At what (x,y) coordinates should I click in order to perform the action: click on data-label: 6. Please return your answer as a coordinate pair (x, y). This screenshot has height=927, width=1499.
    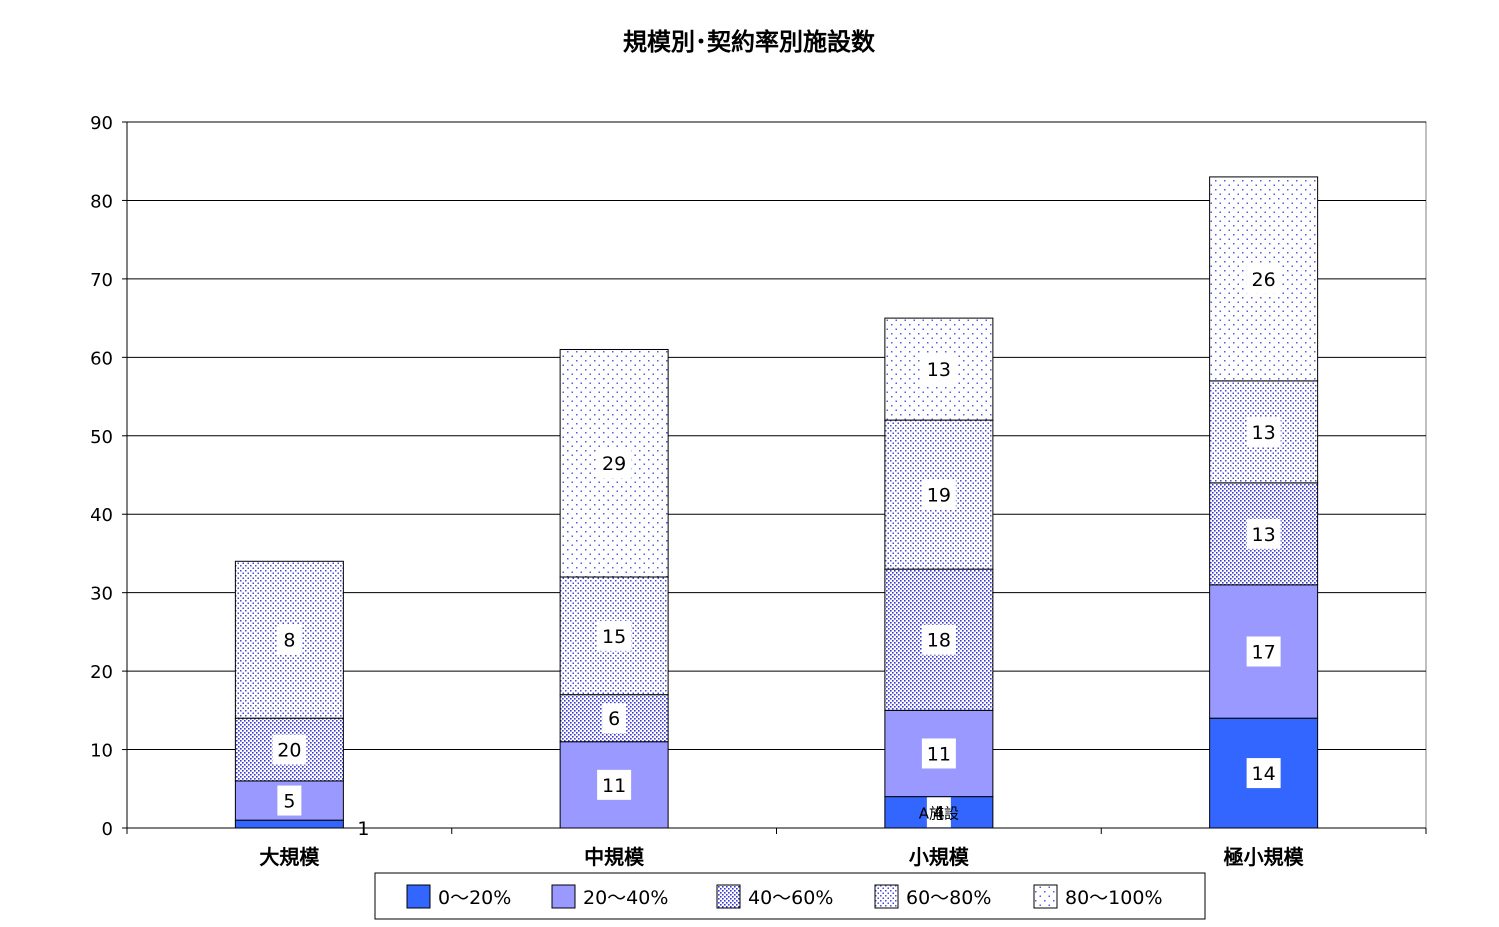
    Looking at the image, I should click on (614, 719).